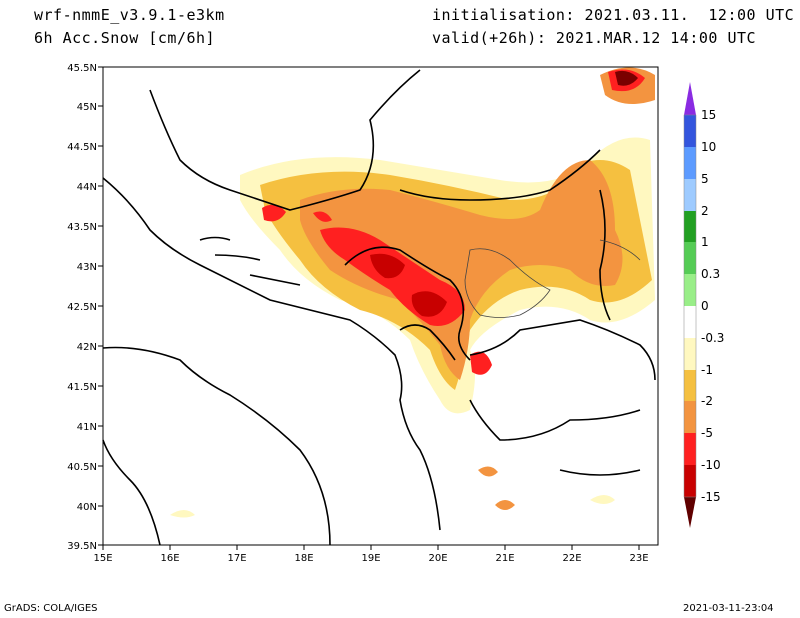  What do you see at coordinates (638, 558) in the screenshot?
I see `lon-tick-label: 23E` at bounding box center [638, 558].